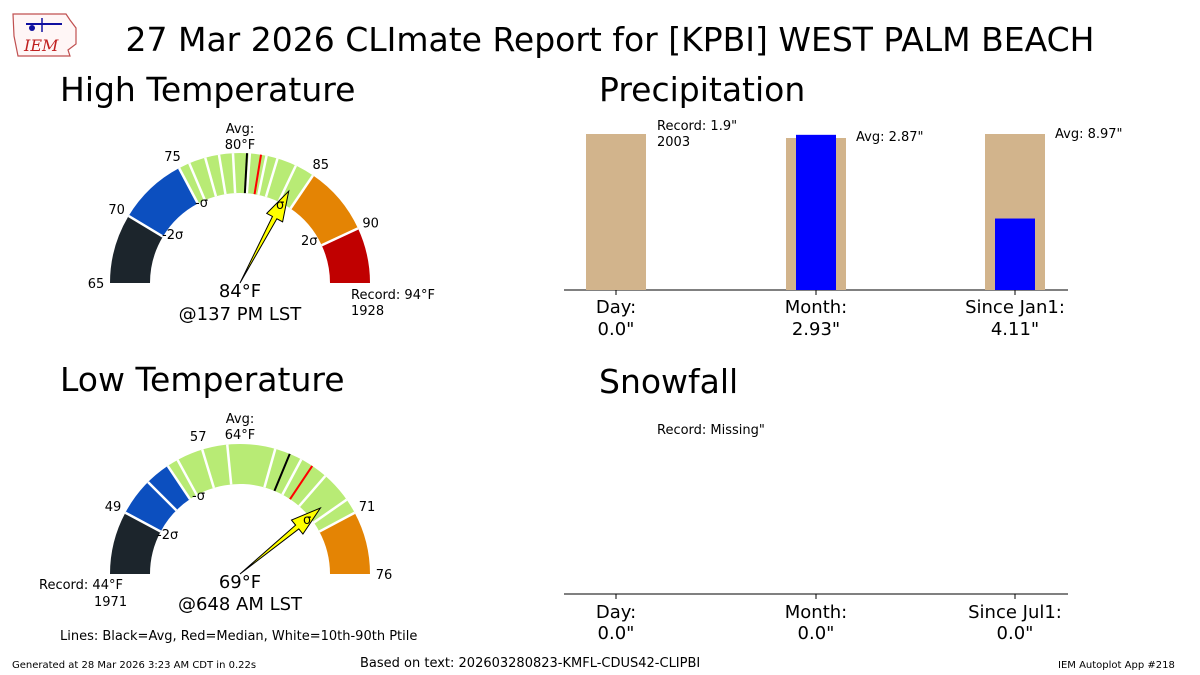  Describe the element at coordinates (324, 210) in the screenshot. I see `high-gauge-band-orange` at that location.